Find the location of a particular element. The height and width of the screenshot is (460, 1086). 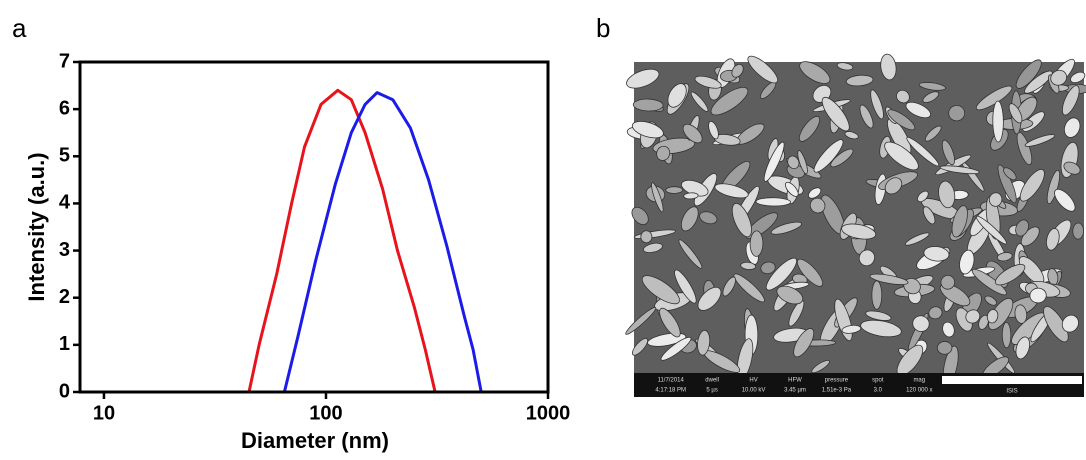

info-value: 120 000 x is located at coordinates (919, 391).